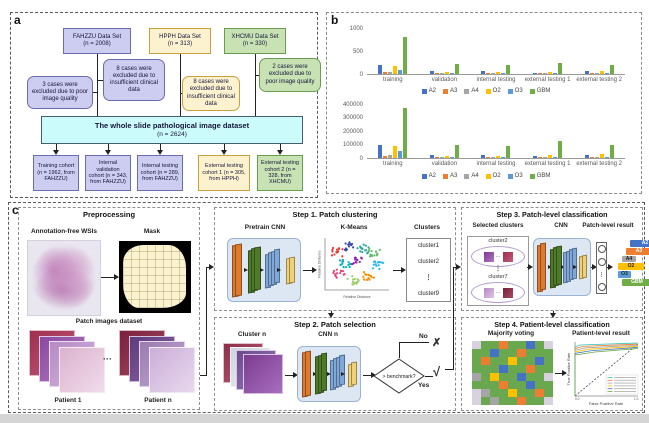  What do you see at coordinates (252, 334) in the screenshot?
I see `cluster-n-label: Cluster n` at bounding box center [252, 334].